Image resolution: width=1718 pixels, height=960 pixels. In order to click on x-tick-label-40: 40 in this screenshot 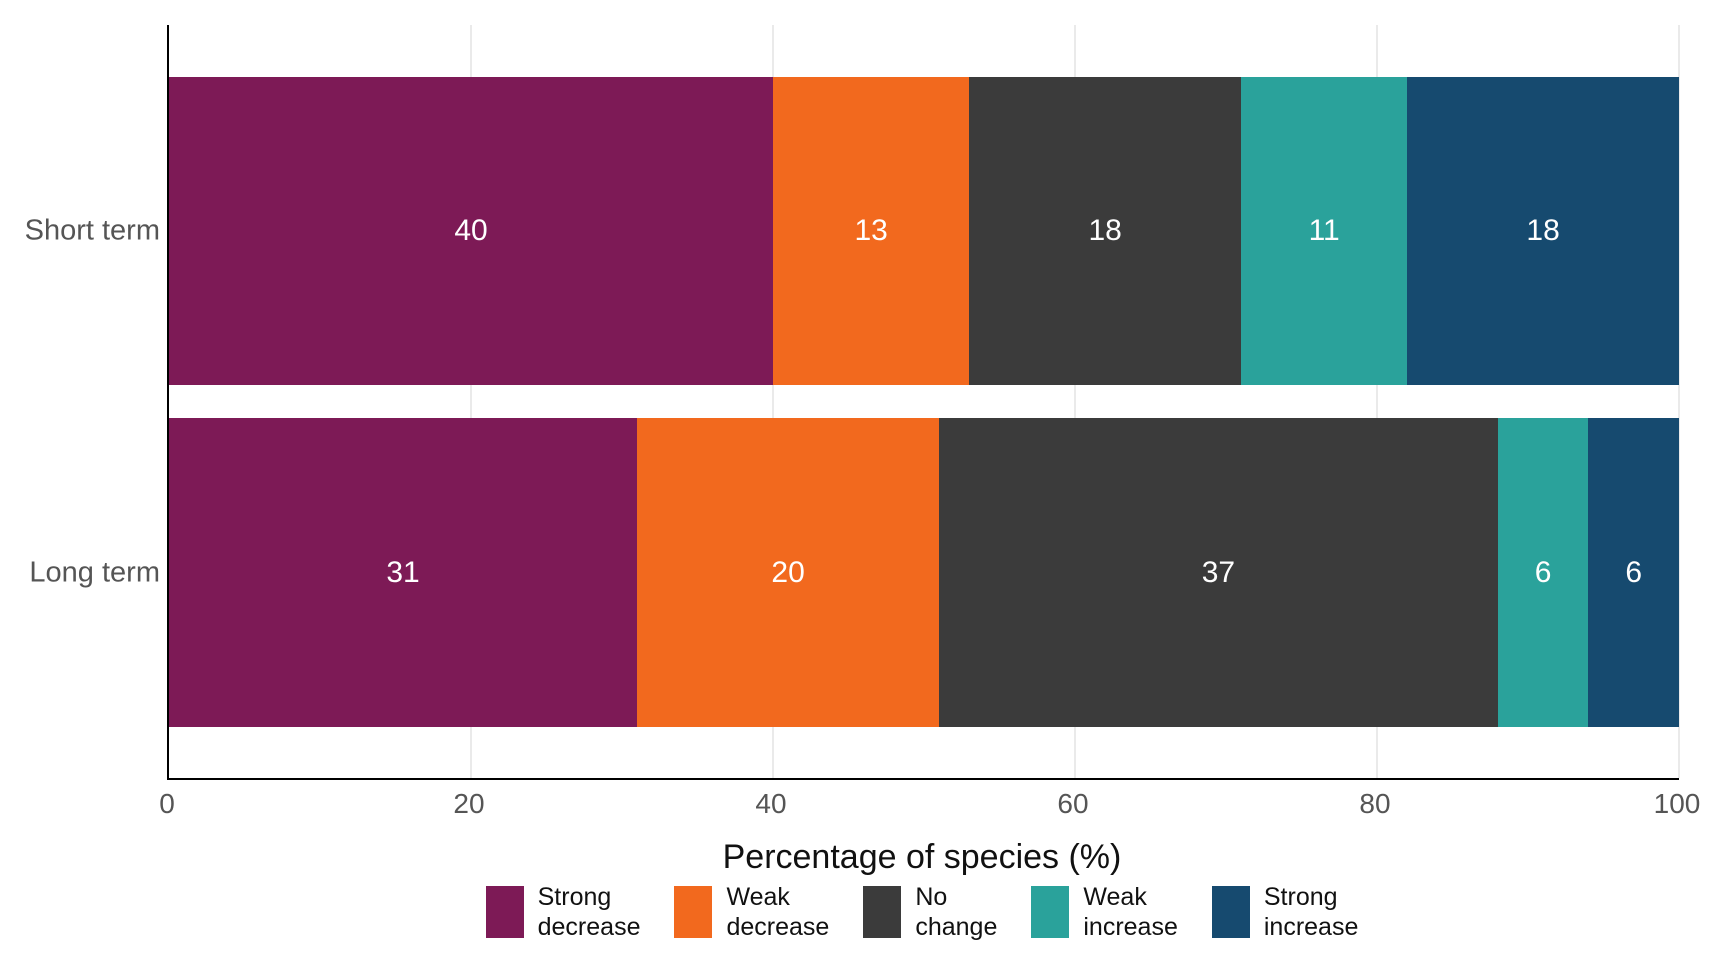, I will do `click(771, 803)`.